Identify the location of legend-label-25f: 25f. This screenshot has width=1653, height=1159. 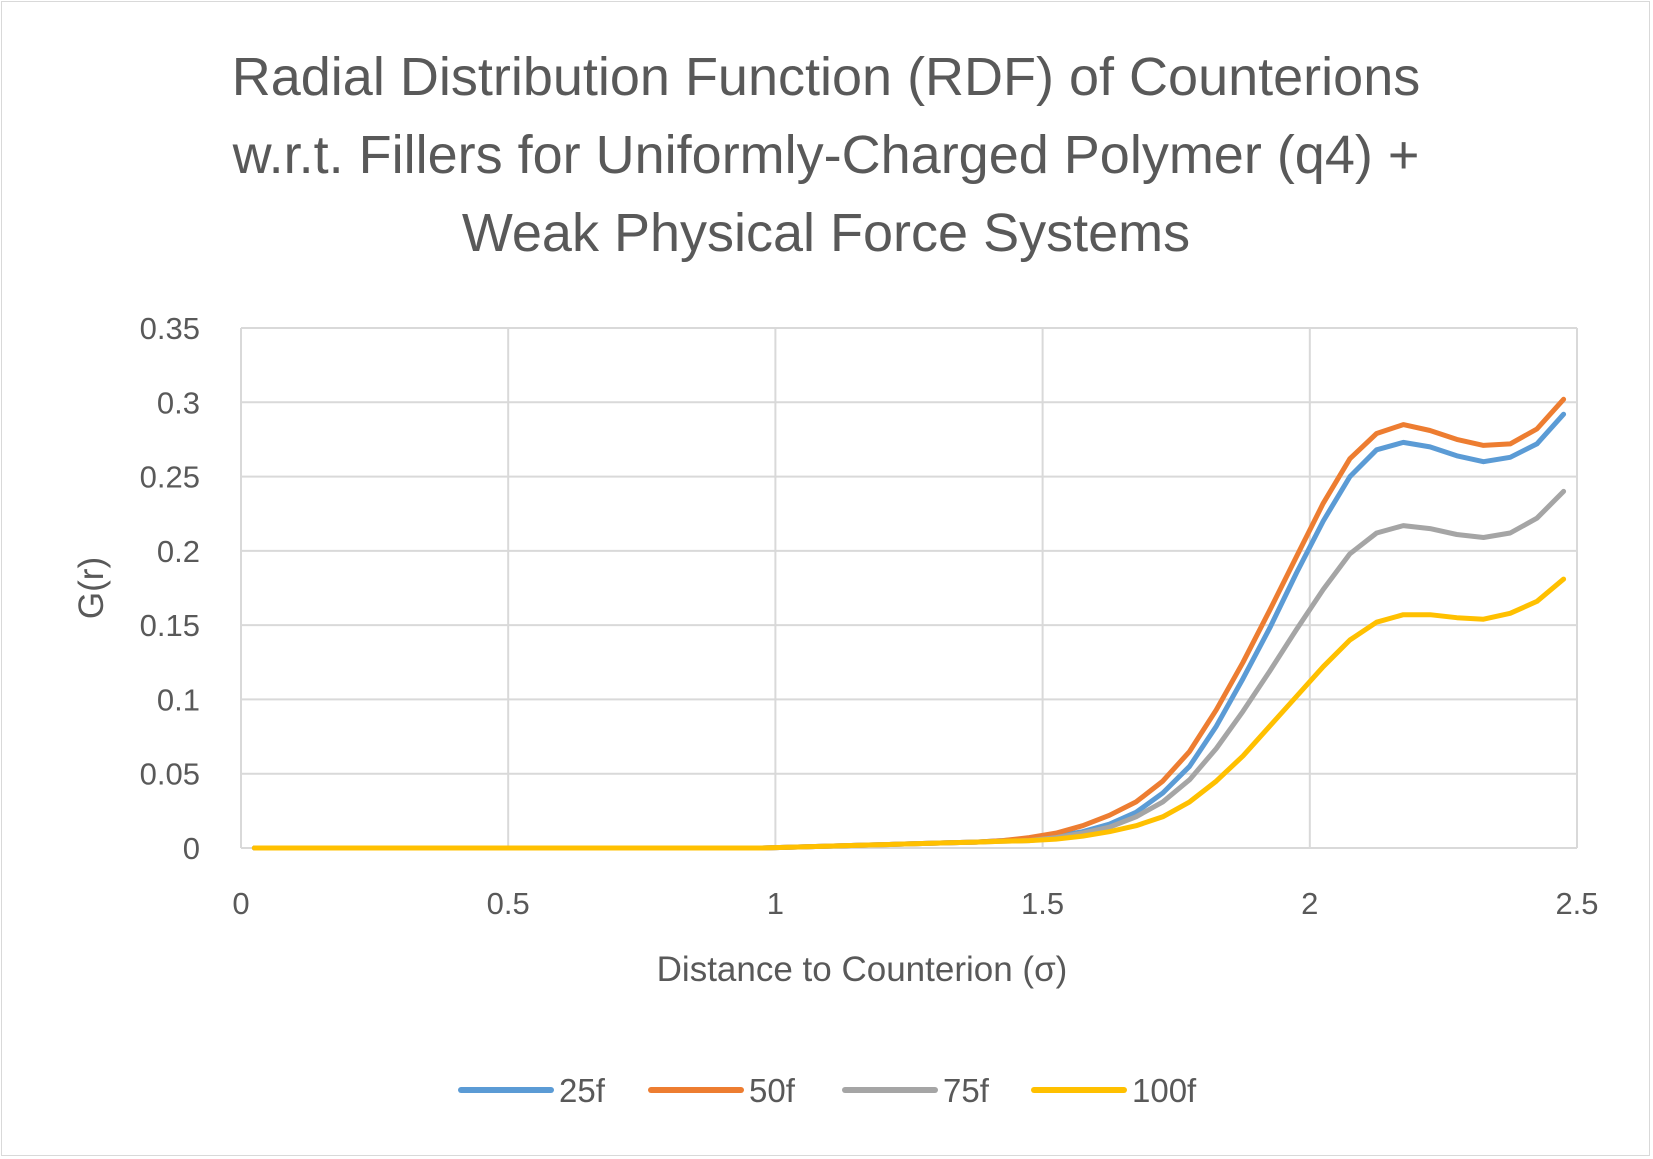
(582, 1090).